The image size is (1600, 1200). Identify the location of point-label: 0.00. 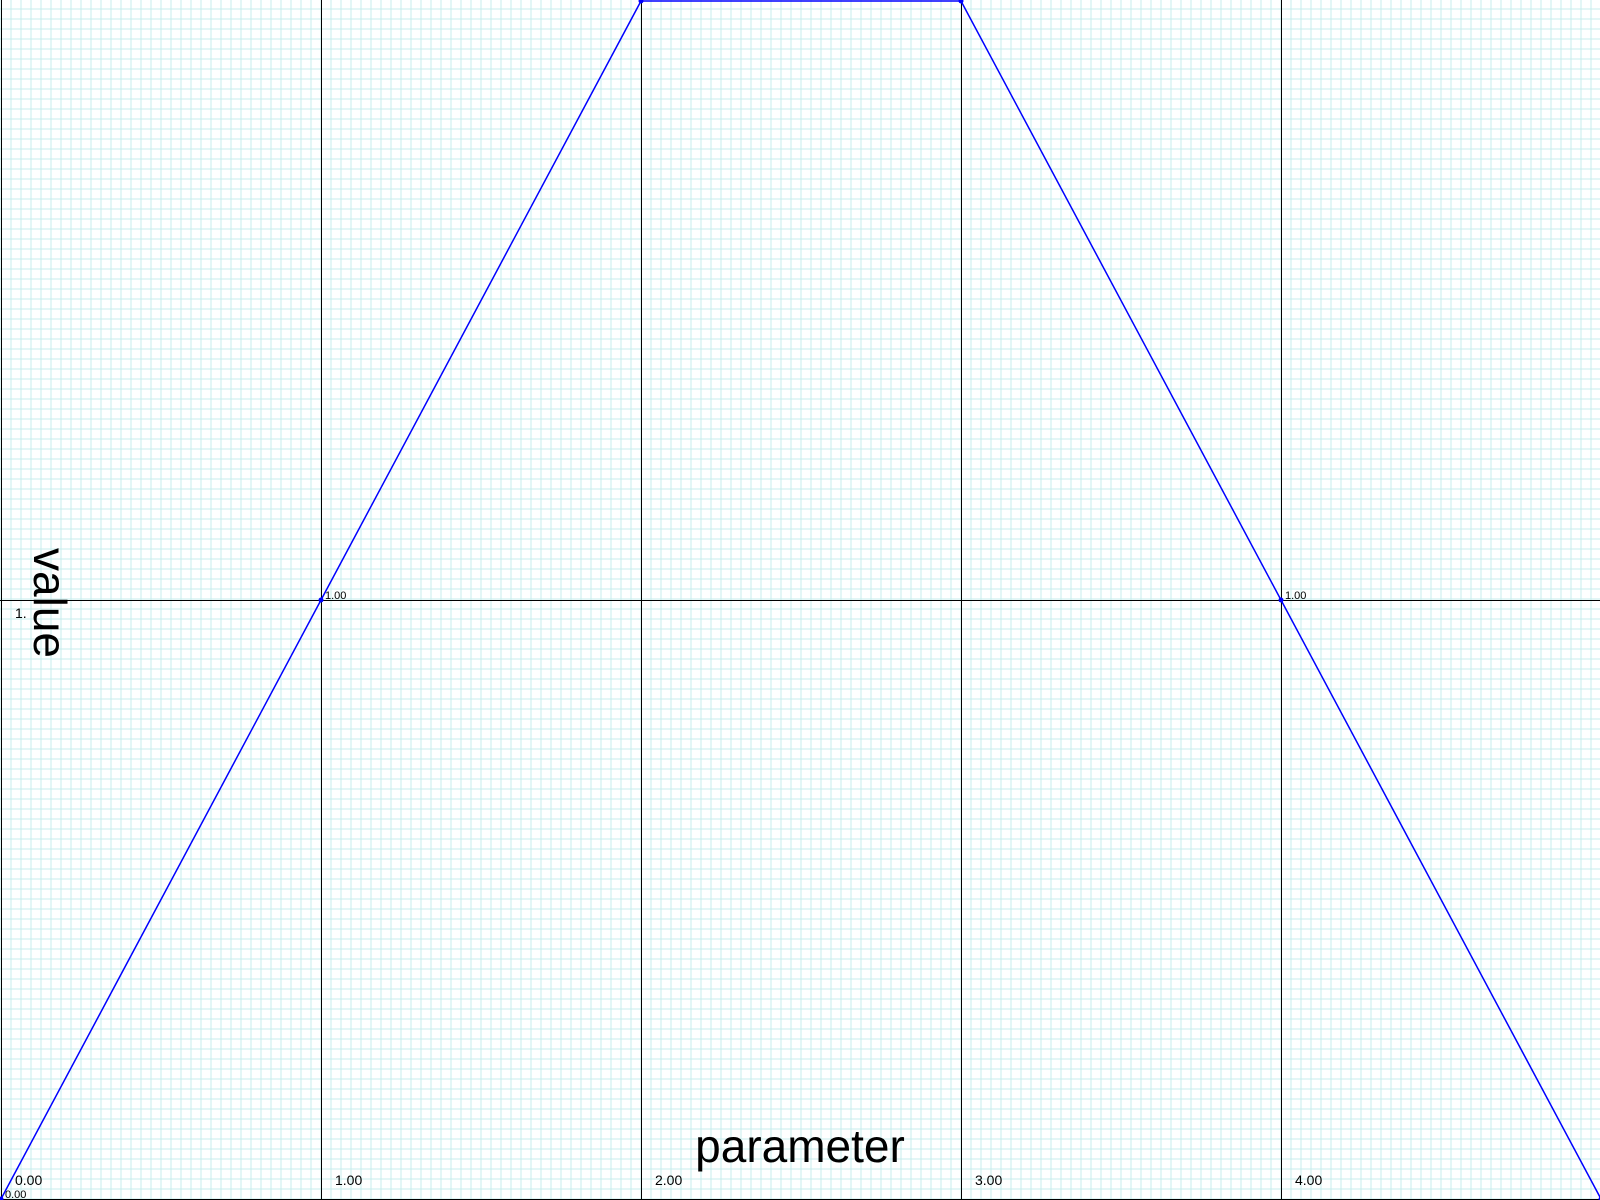
(15, 1194).